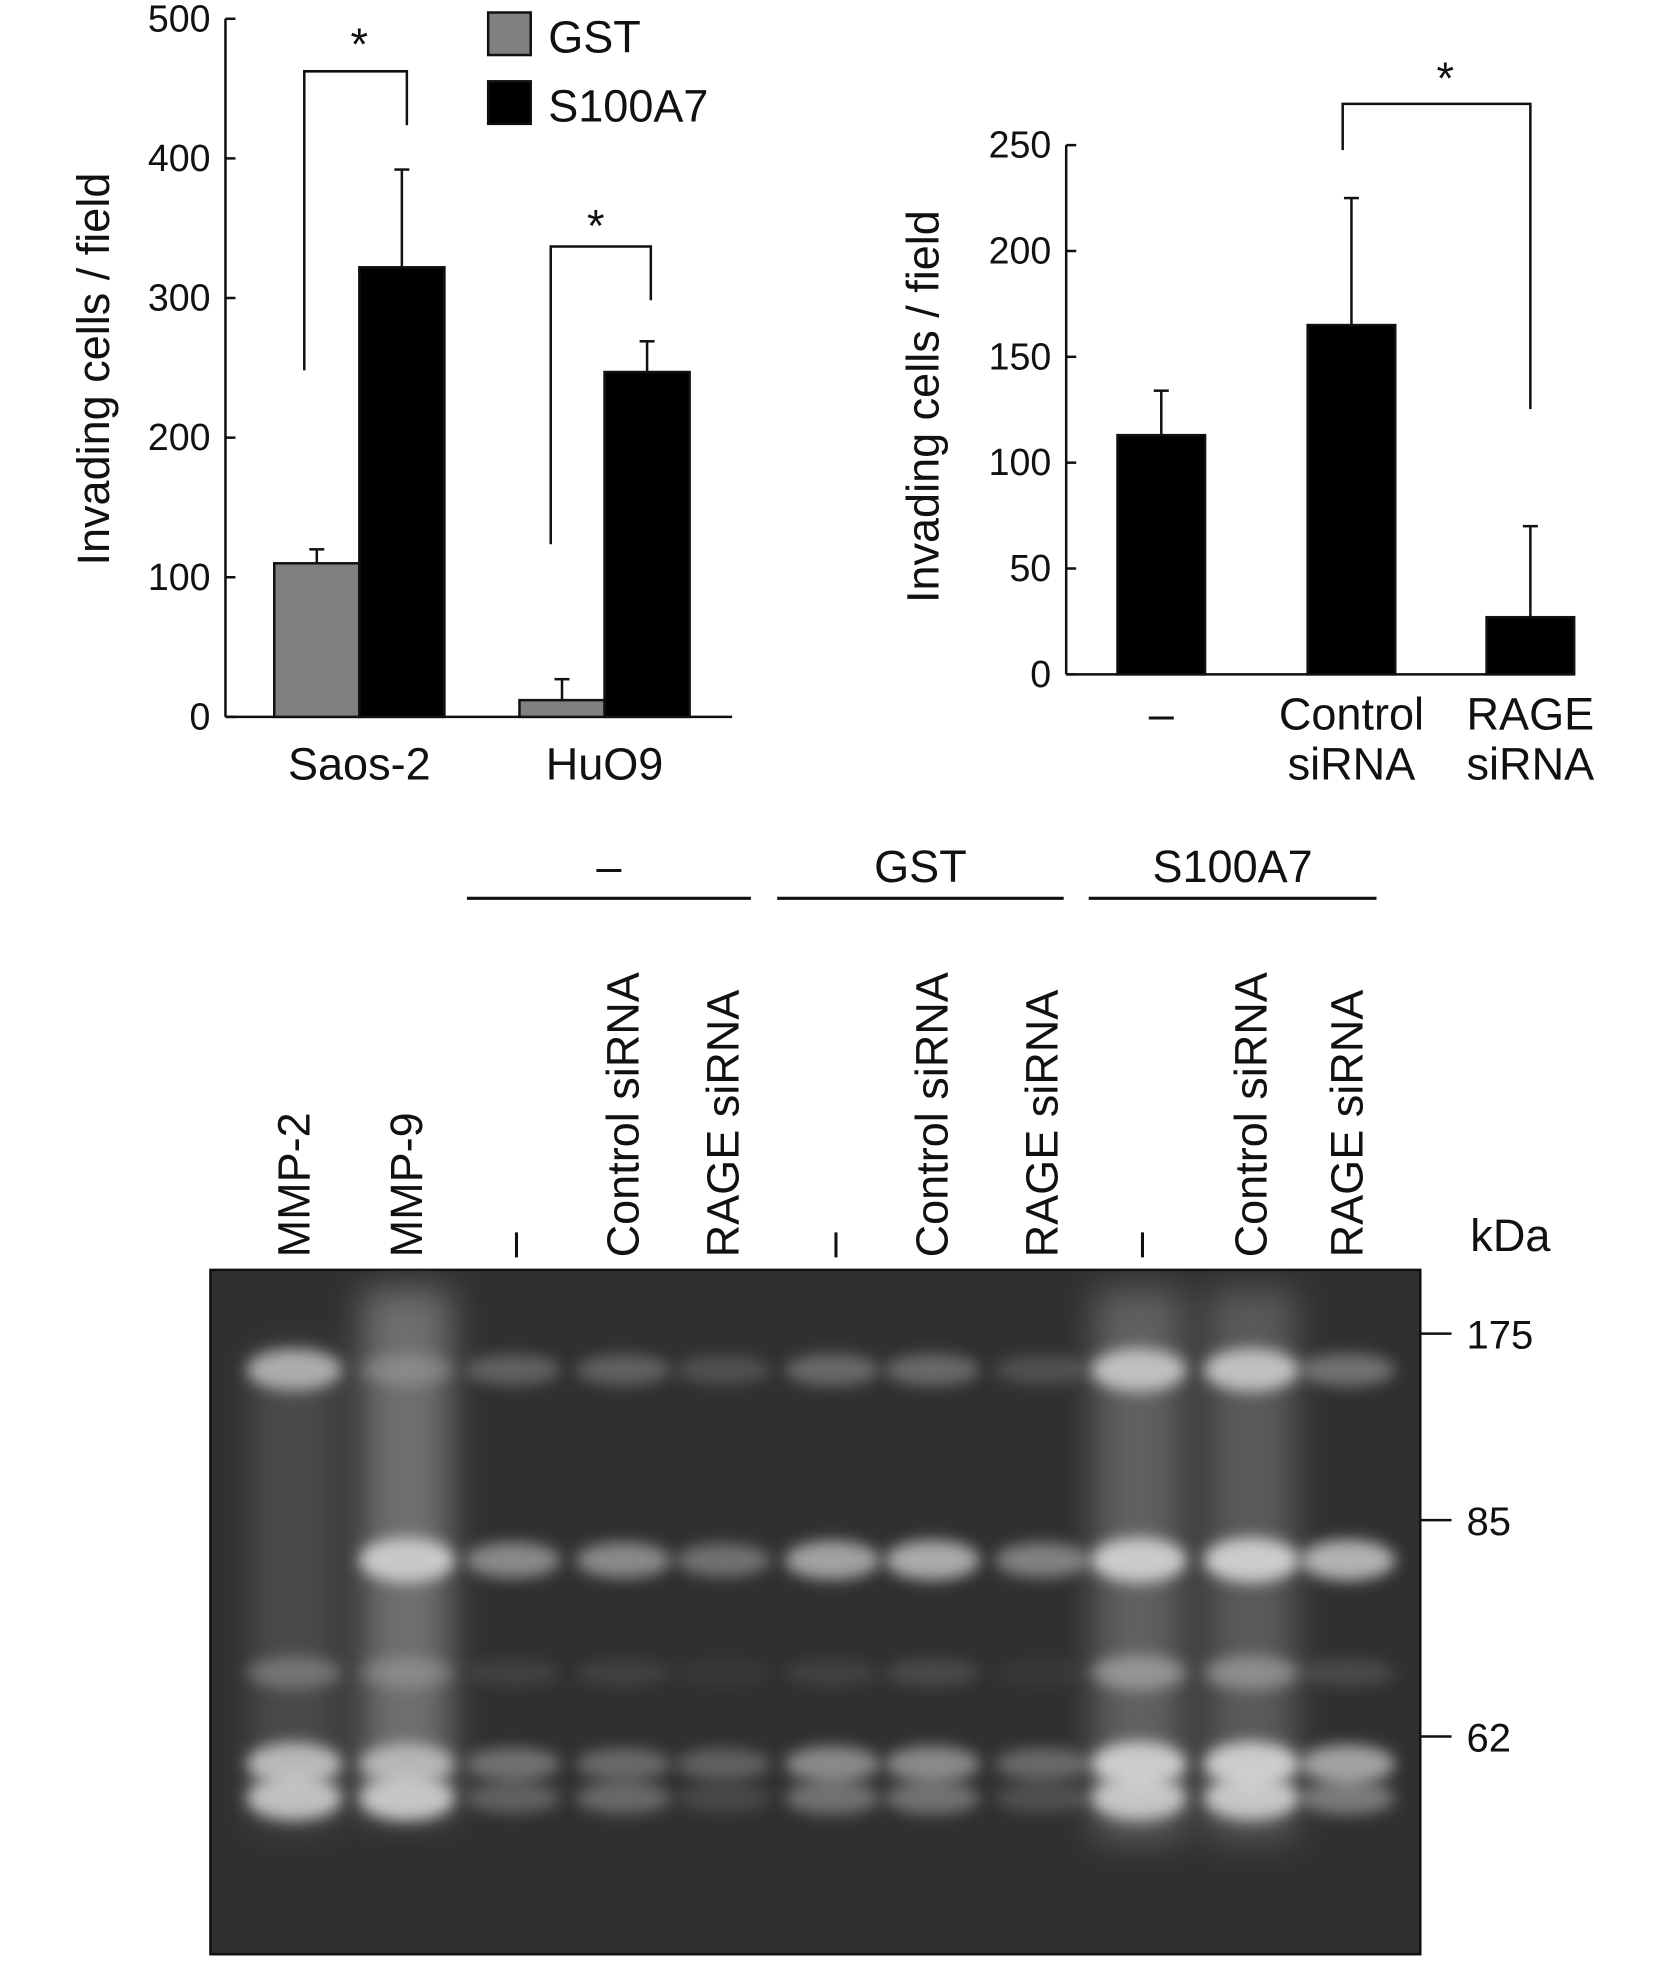 This screenshot has height=1983, width=1677. Describe the element at coordinates (359, 763) in the screenshot. I see `x-tick-label: Saos-2` at that location.